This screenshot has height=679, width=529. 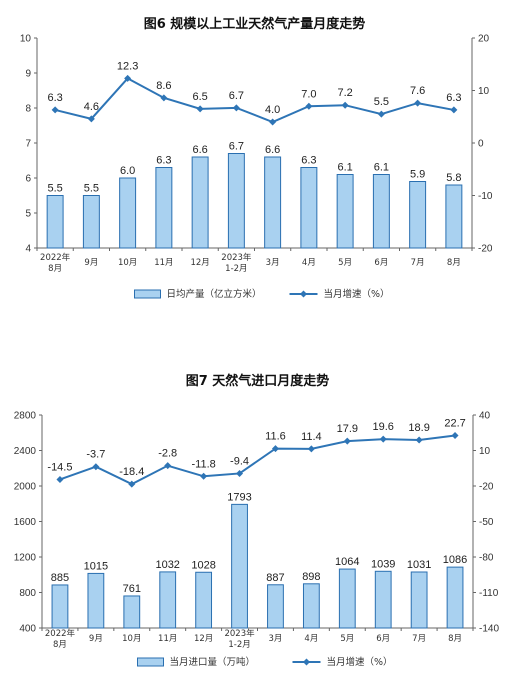 I want to click on category-label: 4月, so click(x=311, y=639).